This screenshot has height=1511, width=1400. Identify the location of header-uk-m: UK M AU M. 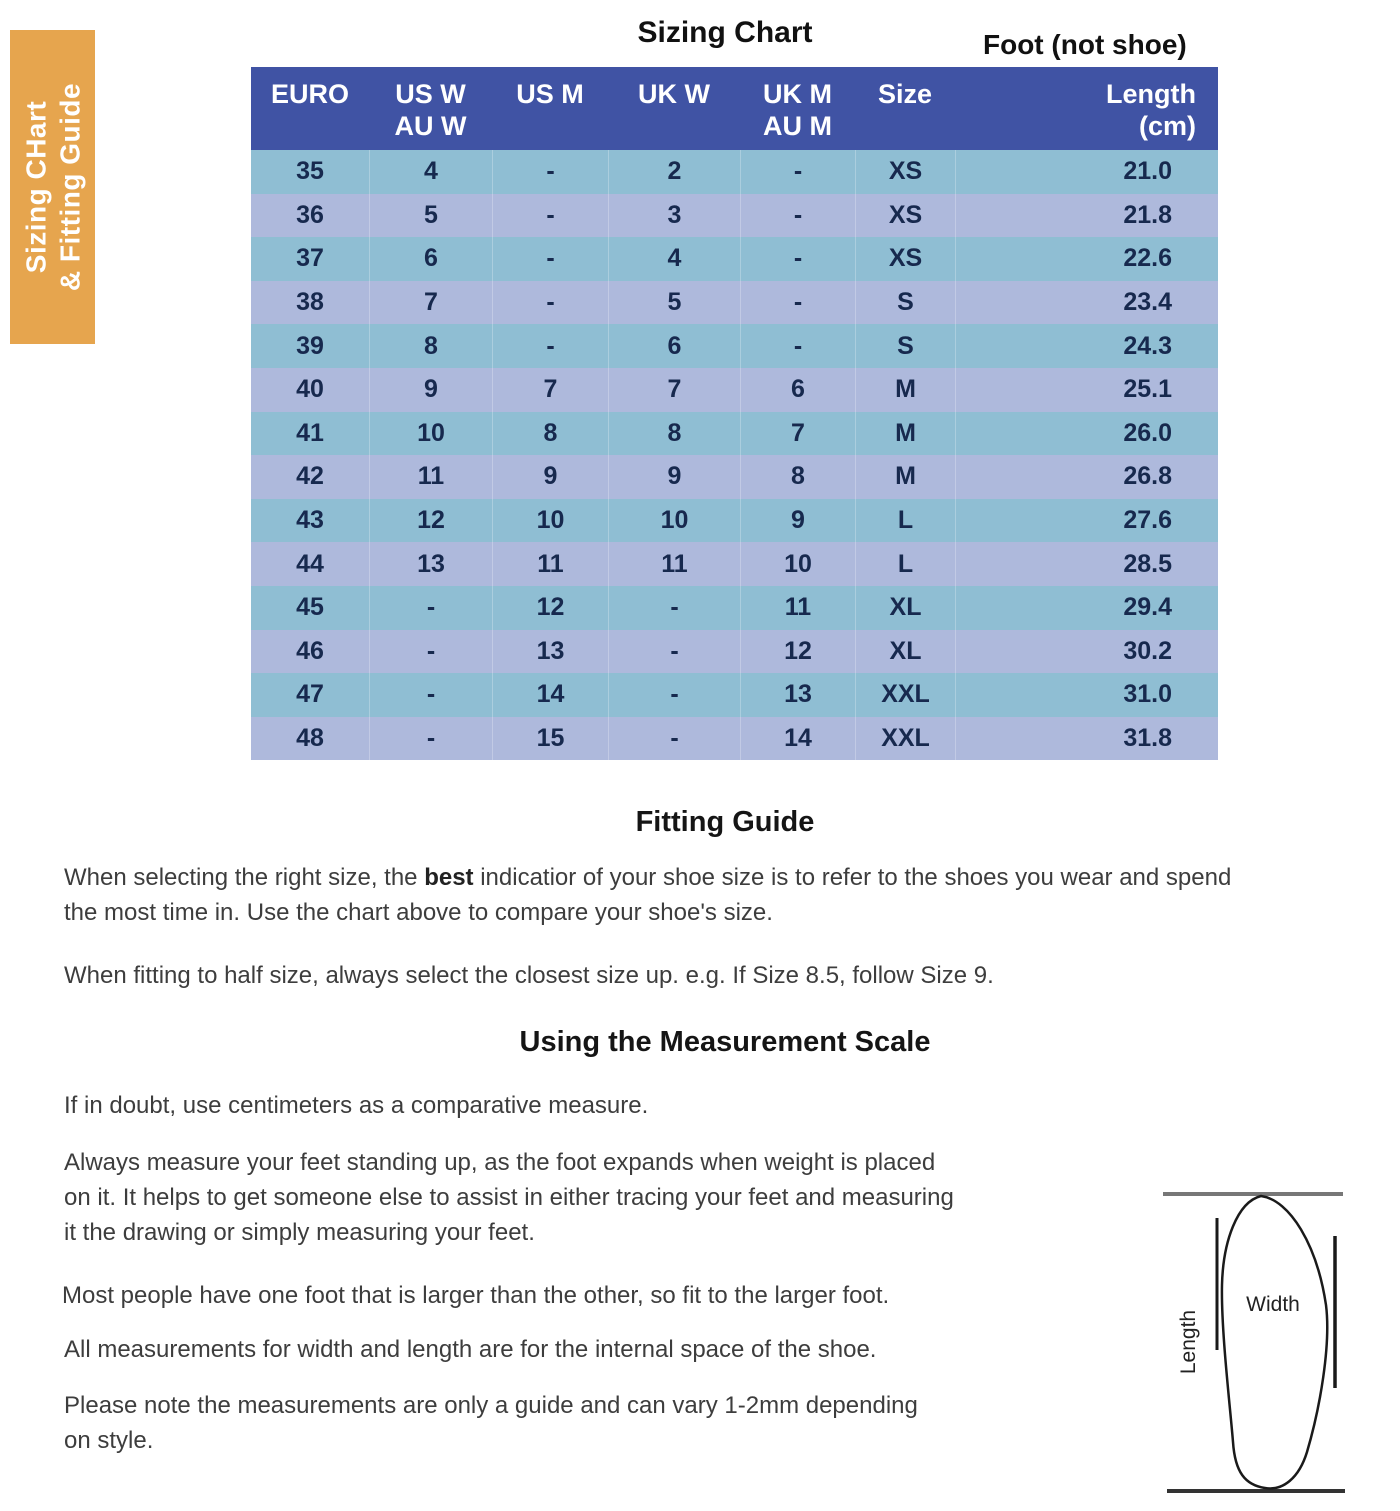
(797, 108).